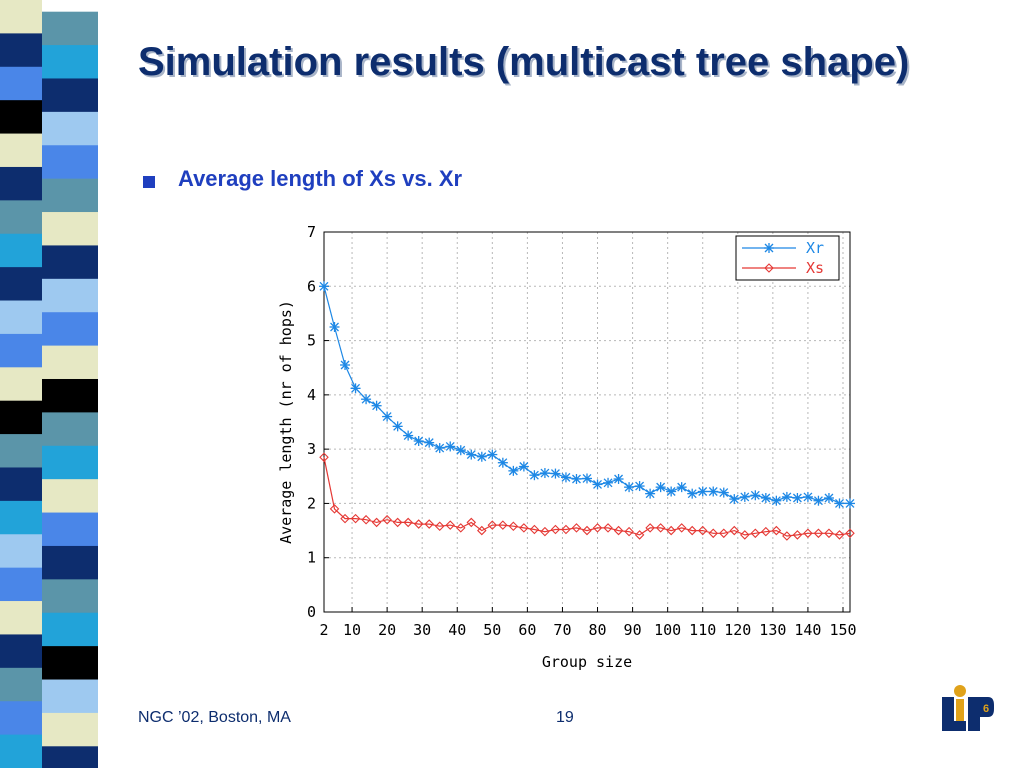  What do you see at coordinates (286, 422) in the screenshot?
I see `y-axis-label: Average length (nr of hops)` at bounding box center [286, 422].